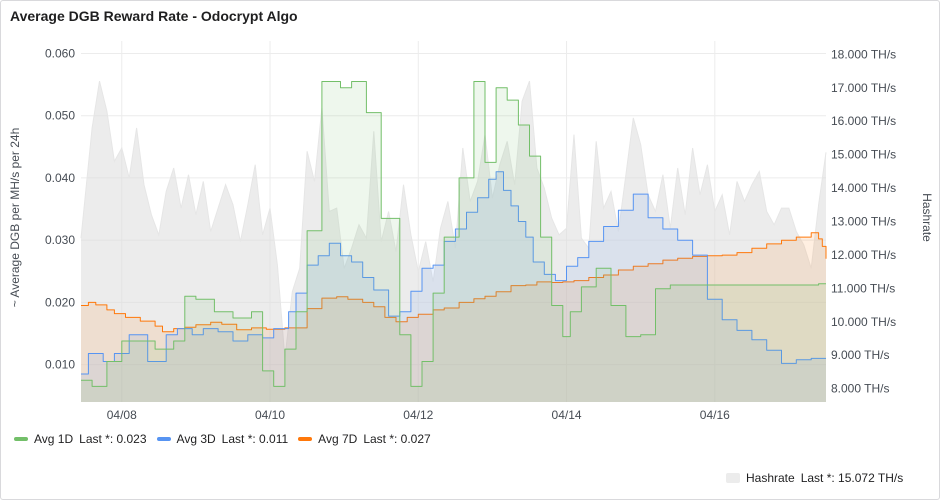 The width and height of the screenshot is (940, 500). What do you see at coordinates (338, 439) in the screenshot?
I see `legend-label: Avg 7D` at bounding box center [338, 439].